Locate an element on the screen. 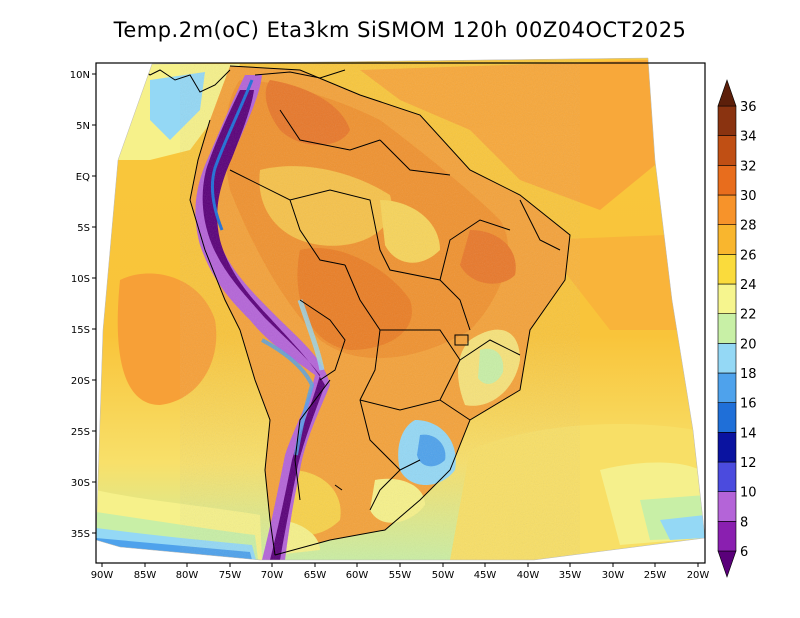 This screenshot has height=618, width=800. colorbar-label: 14 is located at coordinates (748, 433).